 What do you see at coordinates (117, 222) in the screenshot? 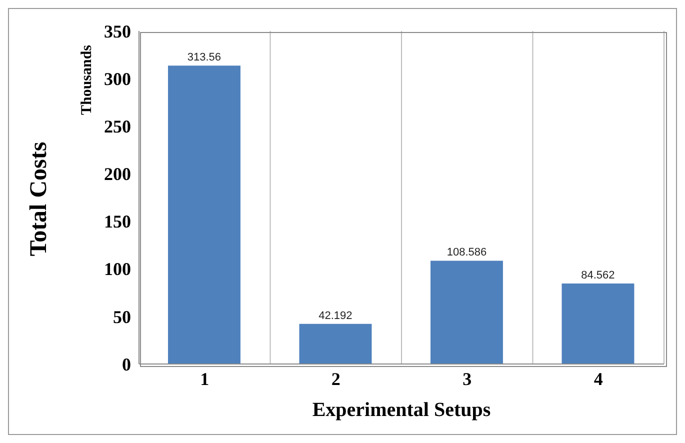
I see `y-tick-label: 150` at bounding box center [117, 222].